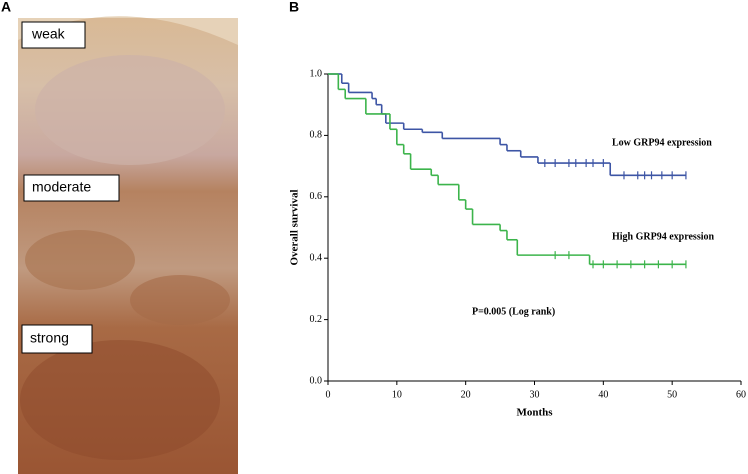 The image size is (748, 474). What do you see at coordinates (128, 30) in the screenshot?
I see `epithelium` at bounding box center [128, 30].